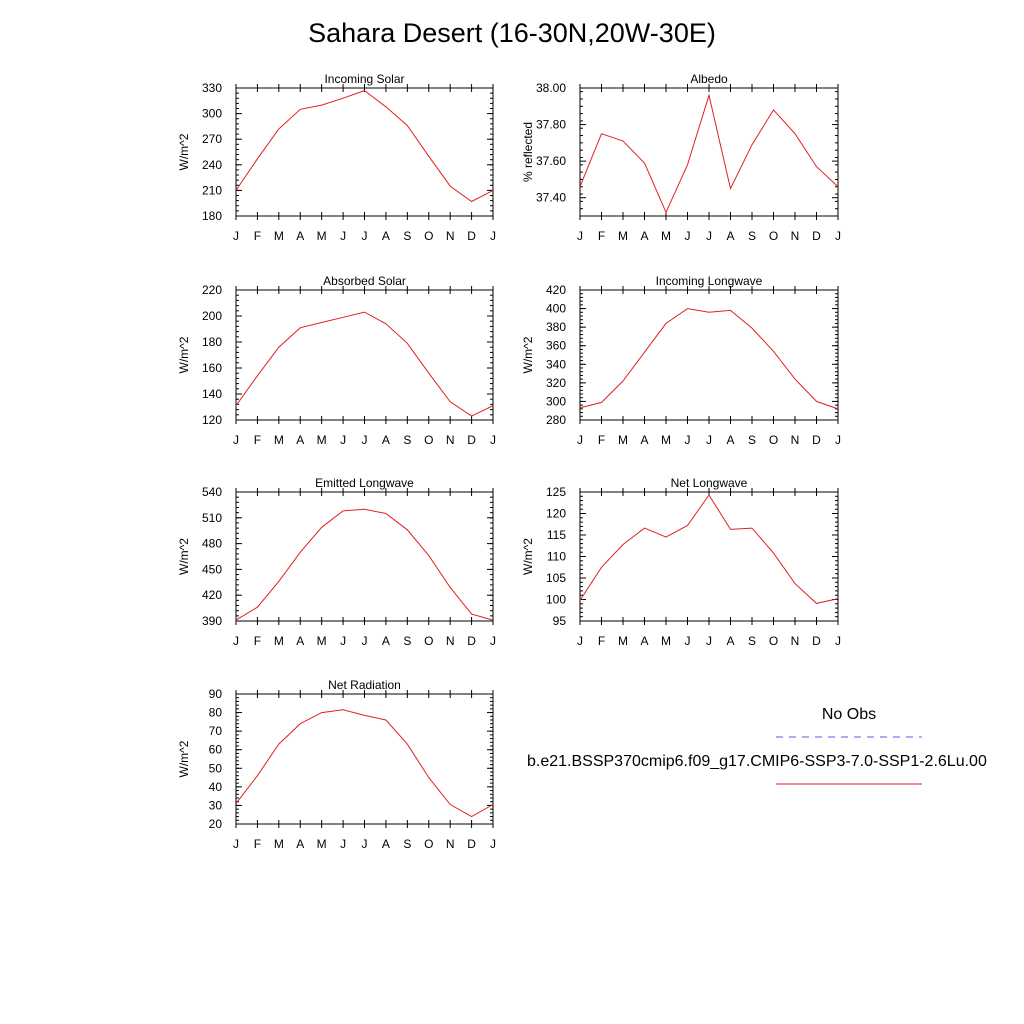 This screenshot has width=1024, height=1024. I want to click on y-tick-label: 120, so click(556, 514).